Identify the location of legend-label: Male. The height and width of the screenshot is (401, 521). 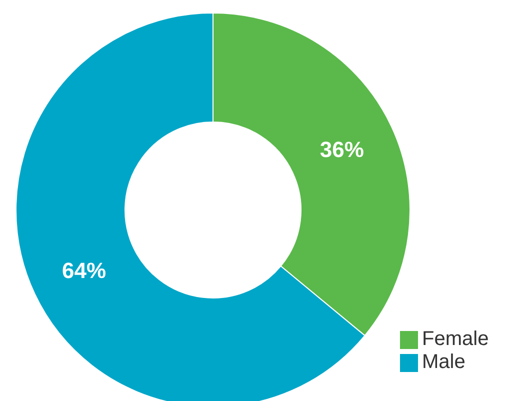
(444, 362).